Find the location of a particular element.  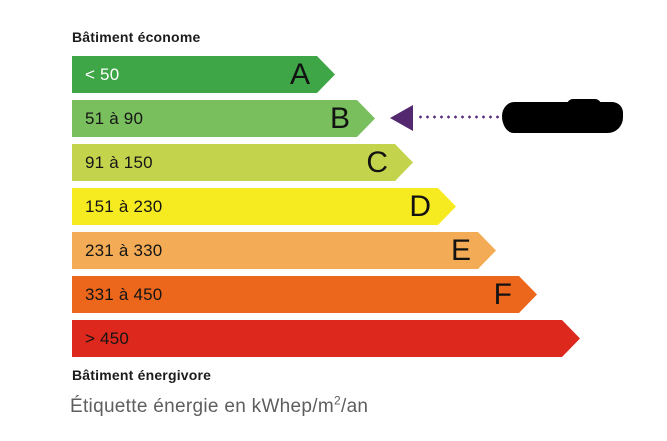

energy-intensive-building-label: Bâtiment énergivore is located at coordinates (142, 375).